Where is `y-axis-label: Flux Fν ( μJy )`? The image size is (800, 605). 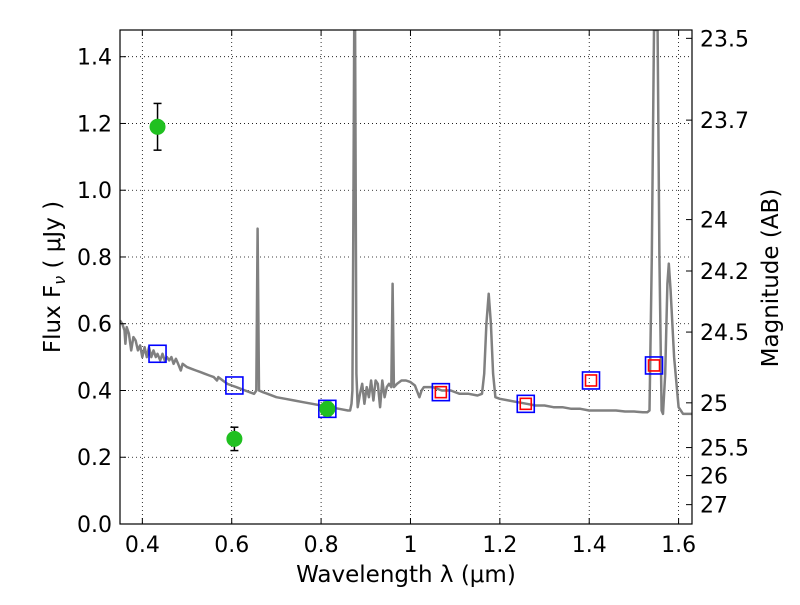
y-axis-label: Flux Fν ( μJy ) is located at coordinates (54, 277).